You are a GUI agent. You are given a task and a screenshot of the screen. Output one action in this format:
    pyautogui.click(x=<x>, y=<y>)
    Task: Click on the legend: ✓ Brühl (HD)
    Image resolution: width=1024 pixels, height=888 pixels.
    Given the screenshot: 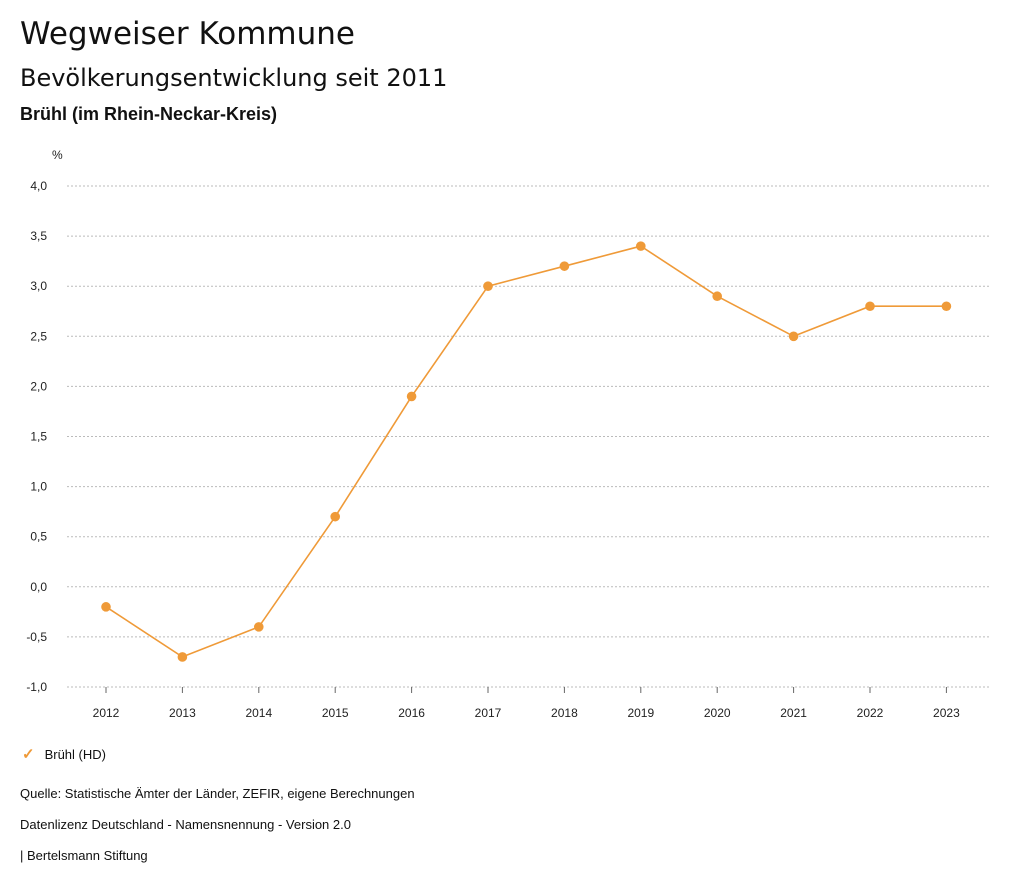 What is the action you would take?
    pyautogui.click(x=64, y=754)
    